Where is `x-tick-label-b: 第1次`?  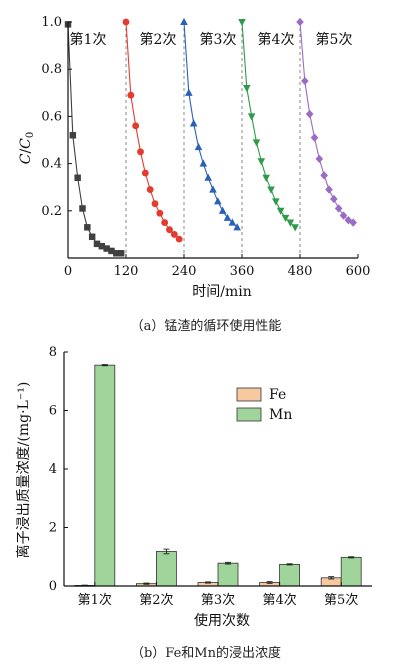
x-tick-label-b: 第1次 is located at coordinates (95, 600).